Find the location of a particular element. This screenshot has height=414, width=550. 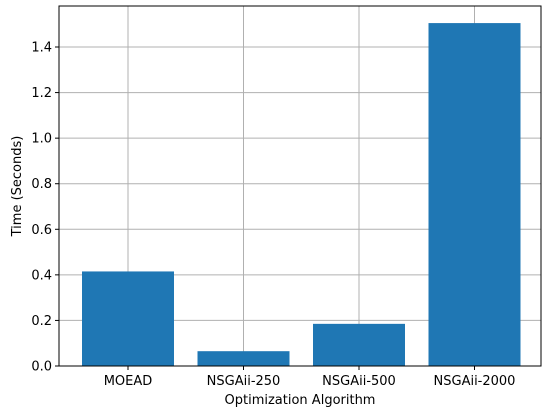

x-tick-label: NSGAii-2000 is located at coordinates (475, 381).